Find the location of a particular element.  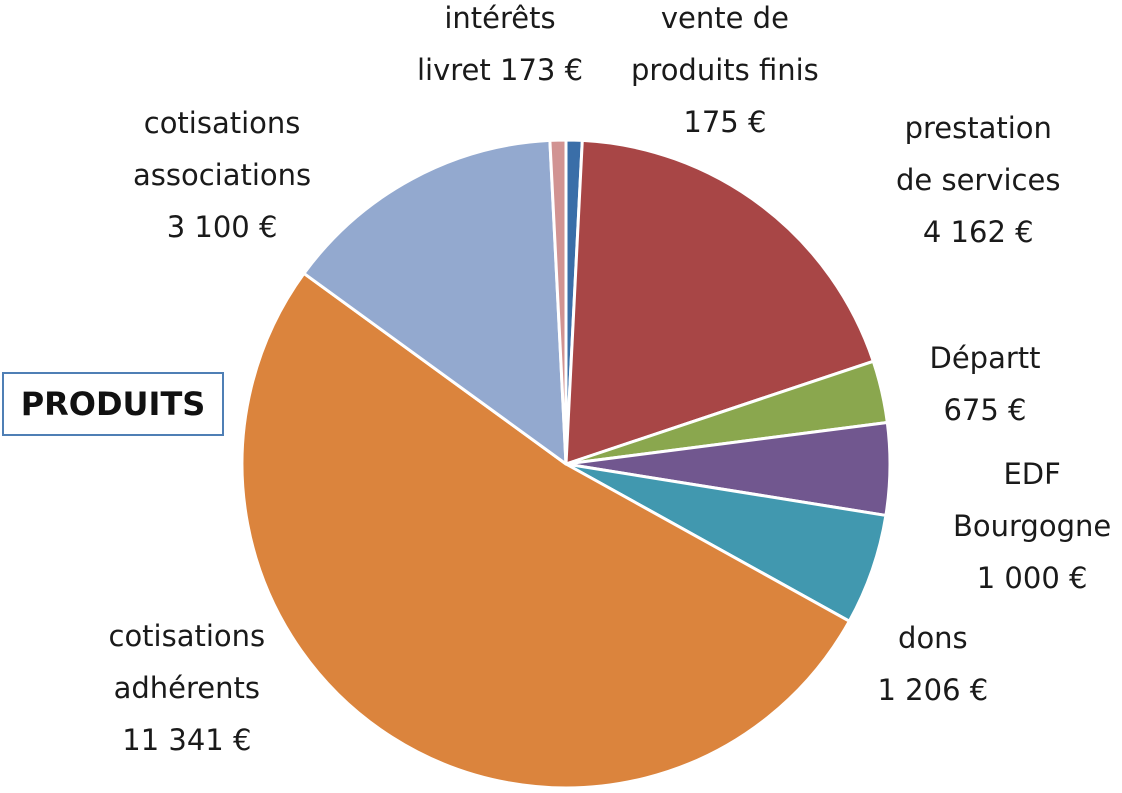

slice-label-line: produits finis is located at coordinates (725, 70).